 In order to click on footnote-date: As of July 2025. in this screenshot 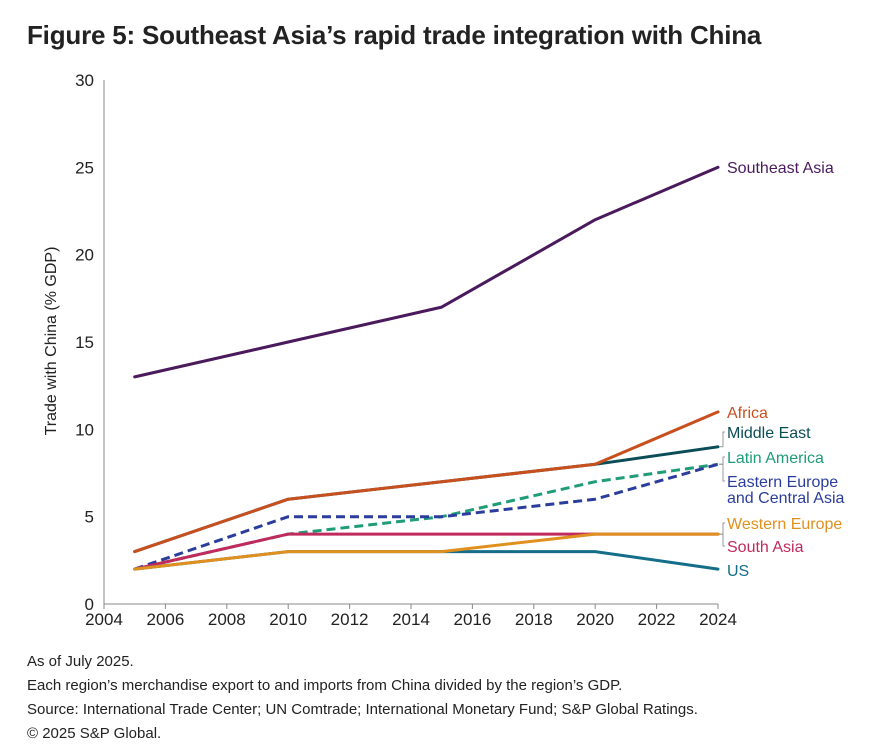, I will do `click(80, 661)`.